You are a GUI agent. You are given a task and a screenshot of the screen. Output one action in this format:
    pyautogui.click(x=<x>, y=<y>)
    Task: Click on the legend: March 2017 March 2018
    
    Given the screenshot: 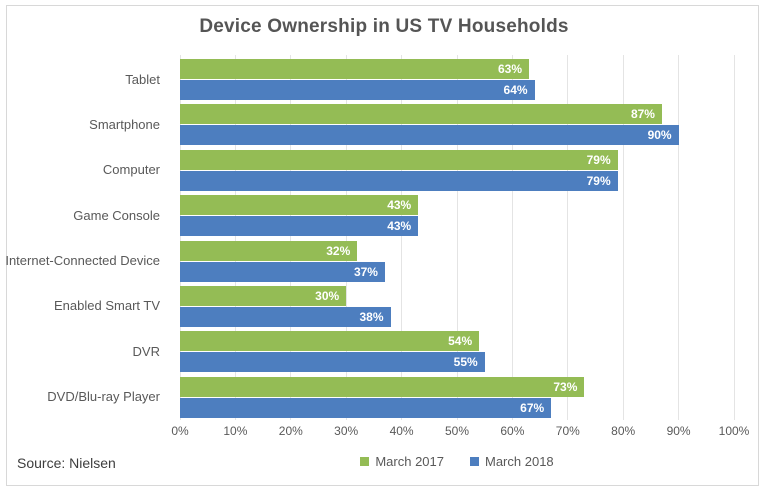 What is the action you would take?
    pyautogui.click(x=457, y=461)
    